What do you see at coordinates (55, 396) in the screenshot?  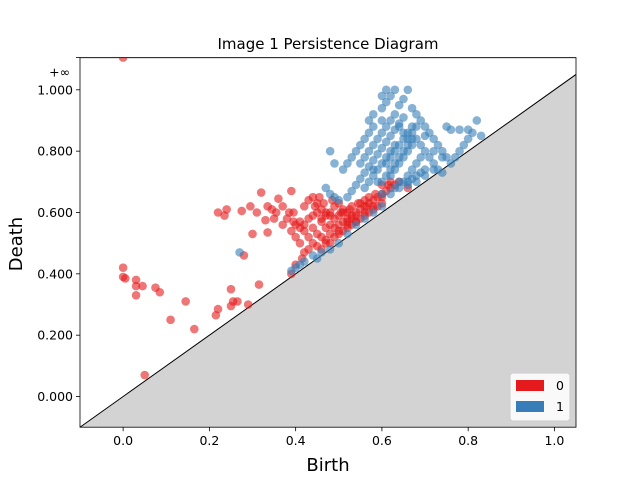 I see `y-tick-label-0: 0.000` at bounding box center [55, 396].